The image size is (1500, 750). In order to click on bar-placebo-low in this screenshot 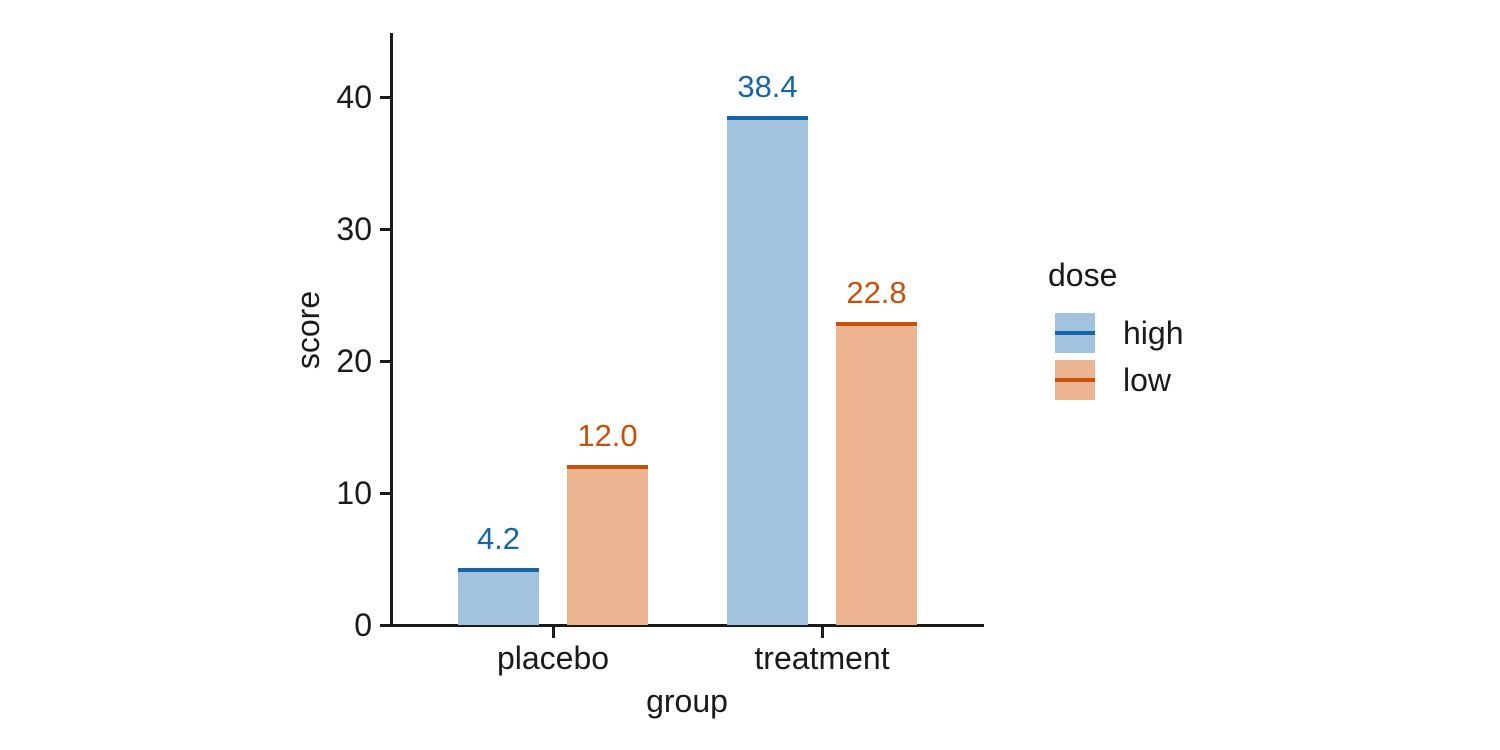, I will do `click(607, 544)`.